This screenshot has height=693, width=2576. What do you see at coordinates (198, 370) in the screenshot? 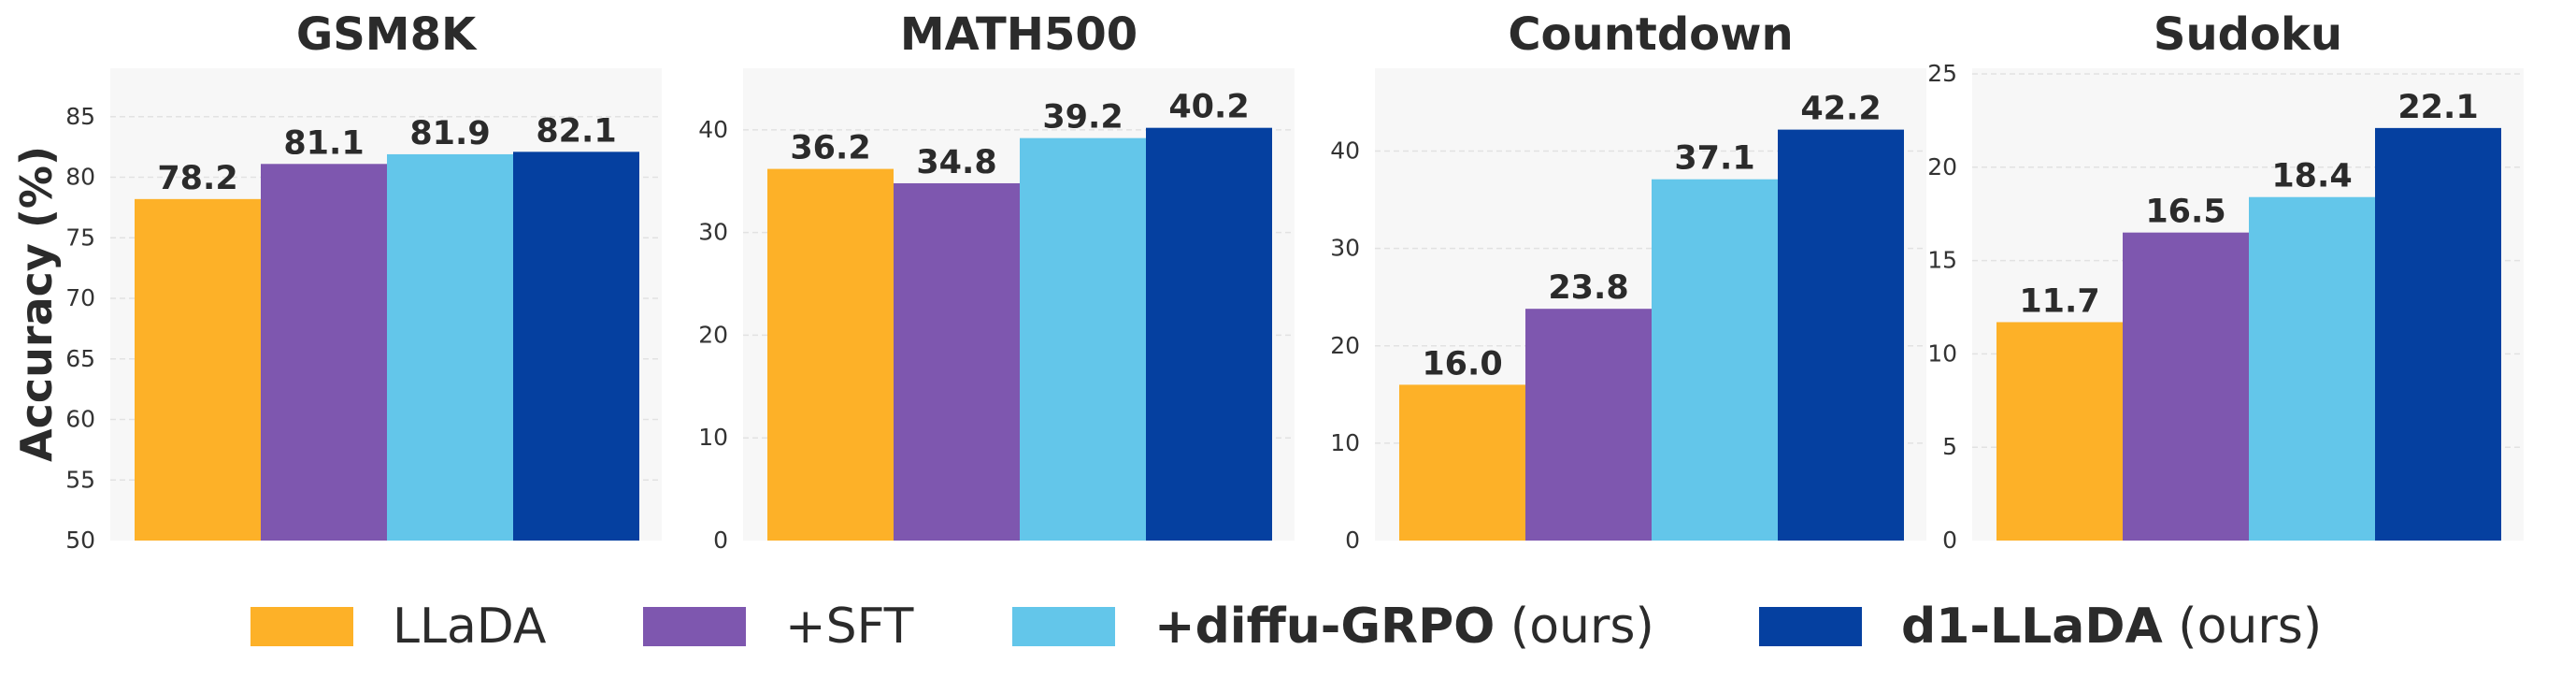
I see `bar-gsm8k-llada` at bounding box center [198, 370].